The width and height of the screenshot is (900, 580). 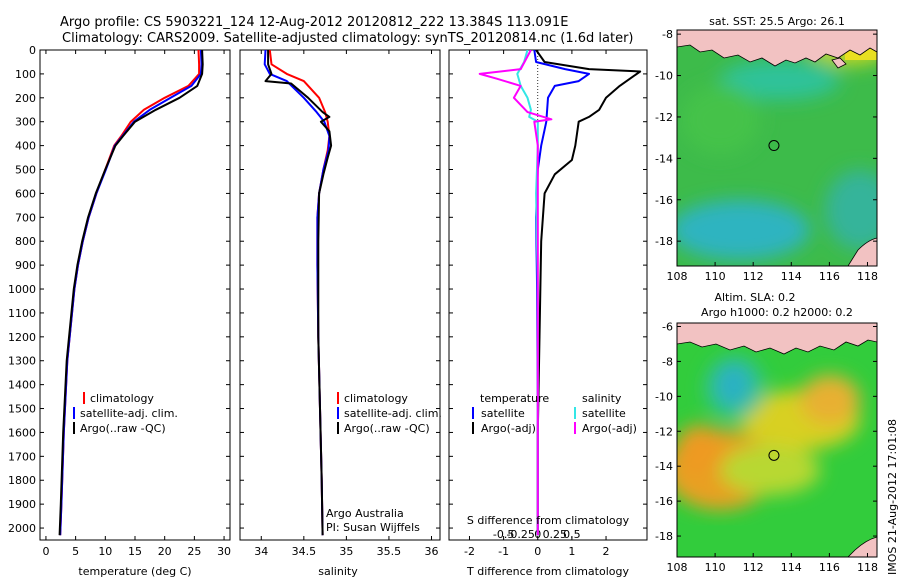 I want to click on map-x-tick-label: 110, so click(x=715, y=276).